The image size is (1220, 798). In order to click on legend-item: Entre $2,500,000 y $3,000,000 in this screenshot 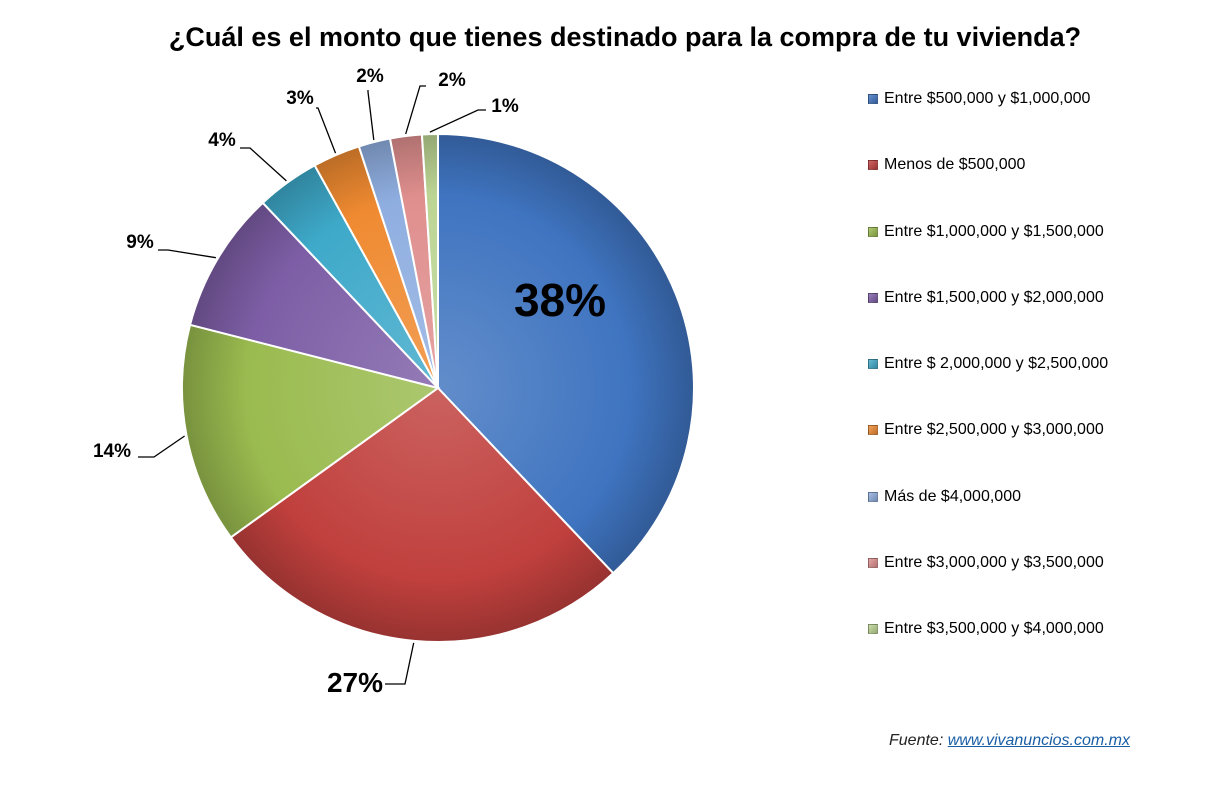, I will do `click(988, 454)`.